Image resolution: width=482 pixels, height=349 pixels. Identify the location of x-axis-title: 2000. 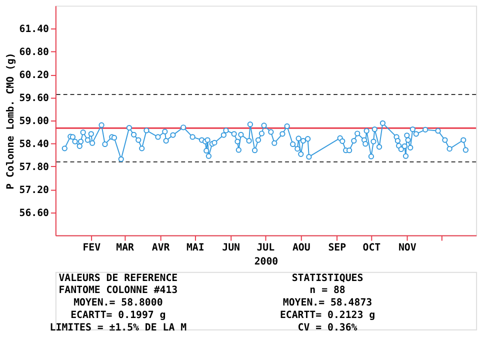
(266, 262).